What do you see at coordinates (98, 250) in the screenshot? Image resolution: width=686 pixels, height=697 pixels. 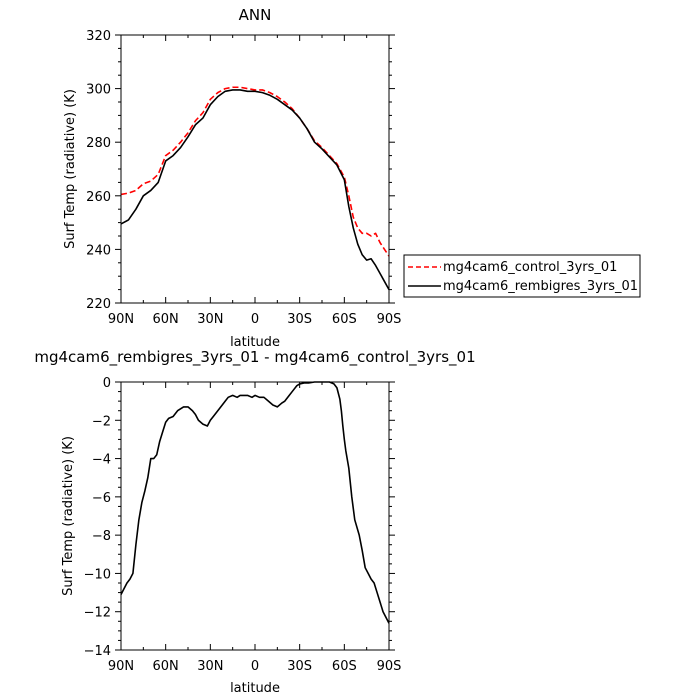 I see `y-tick-label: 240` at bounding box center [98, 250].